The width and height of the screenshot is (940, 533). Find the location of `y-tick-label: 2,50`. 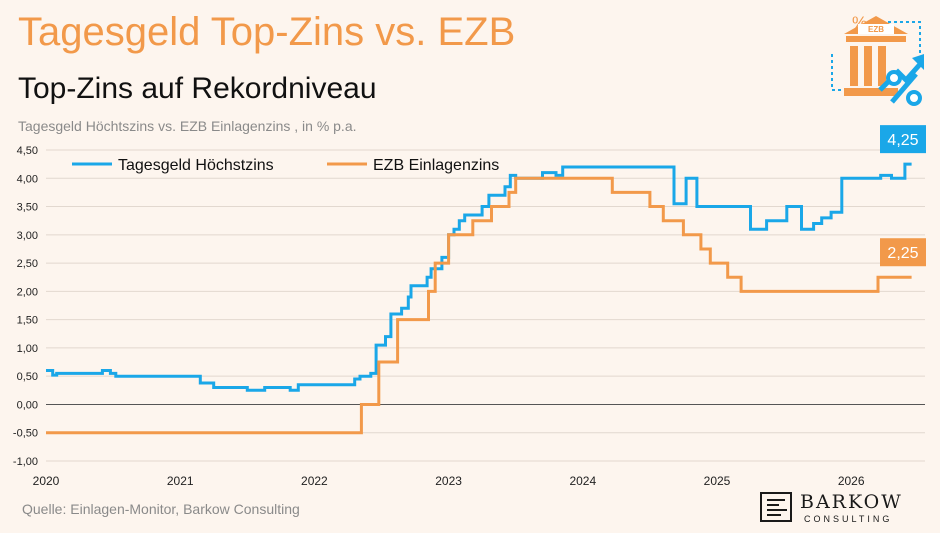

y-tick-label: 2,50 is located at coordinates (27, 264).